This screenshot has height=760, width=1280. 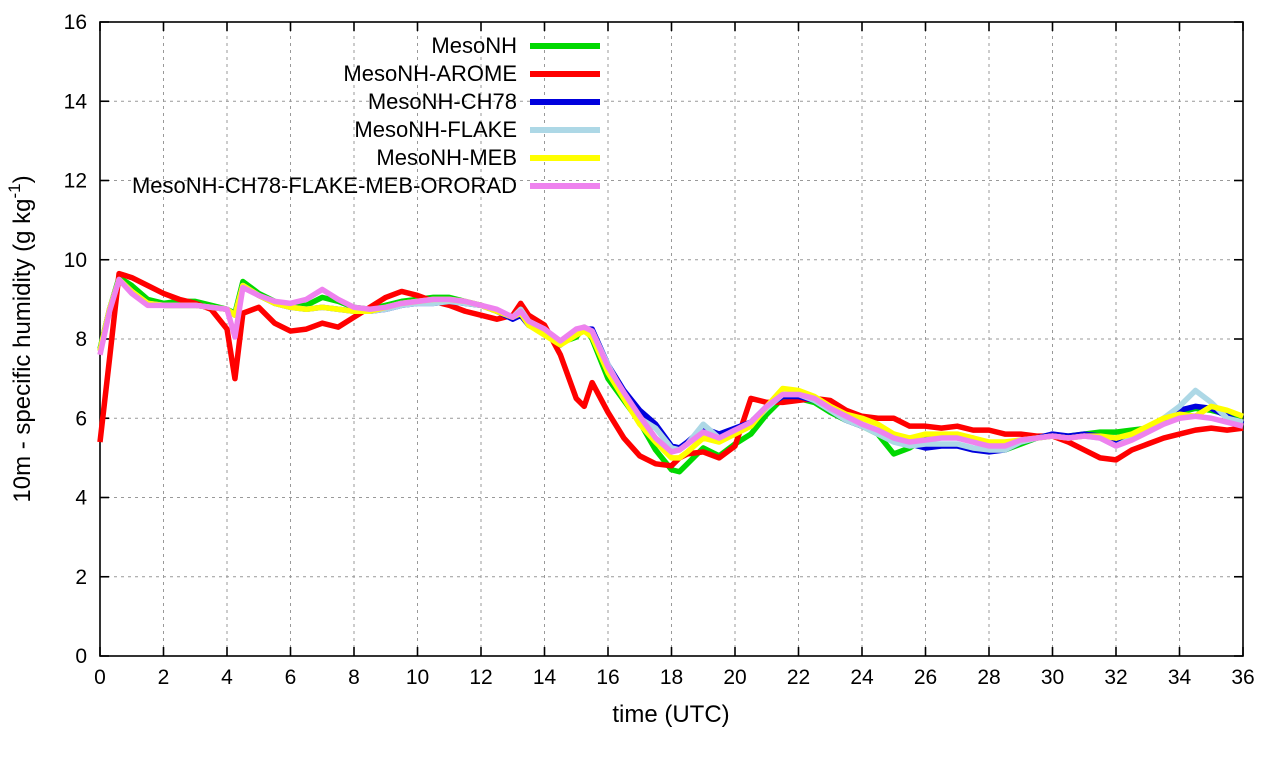 What do you see at coordinates (75, 260) in the screenshot?
I see `y-tick-label: 10` at bounding box center [75, 260].